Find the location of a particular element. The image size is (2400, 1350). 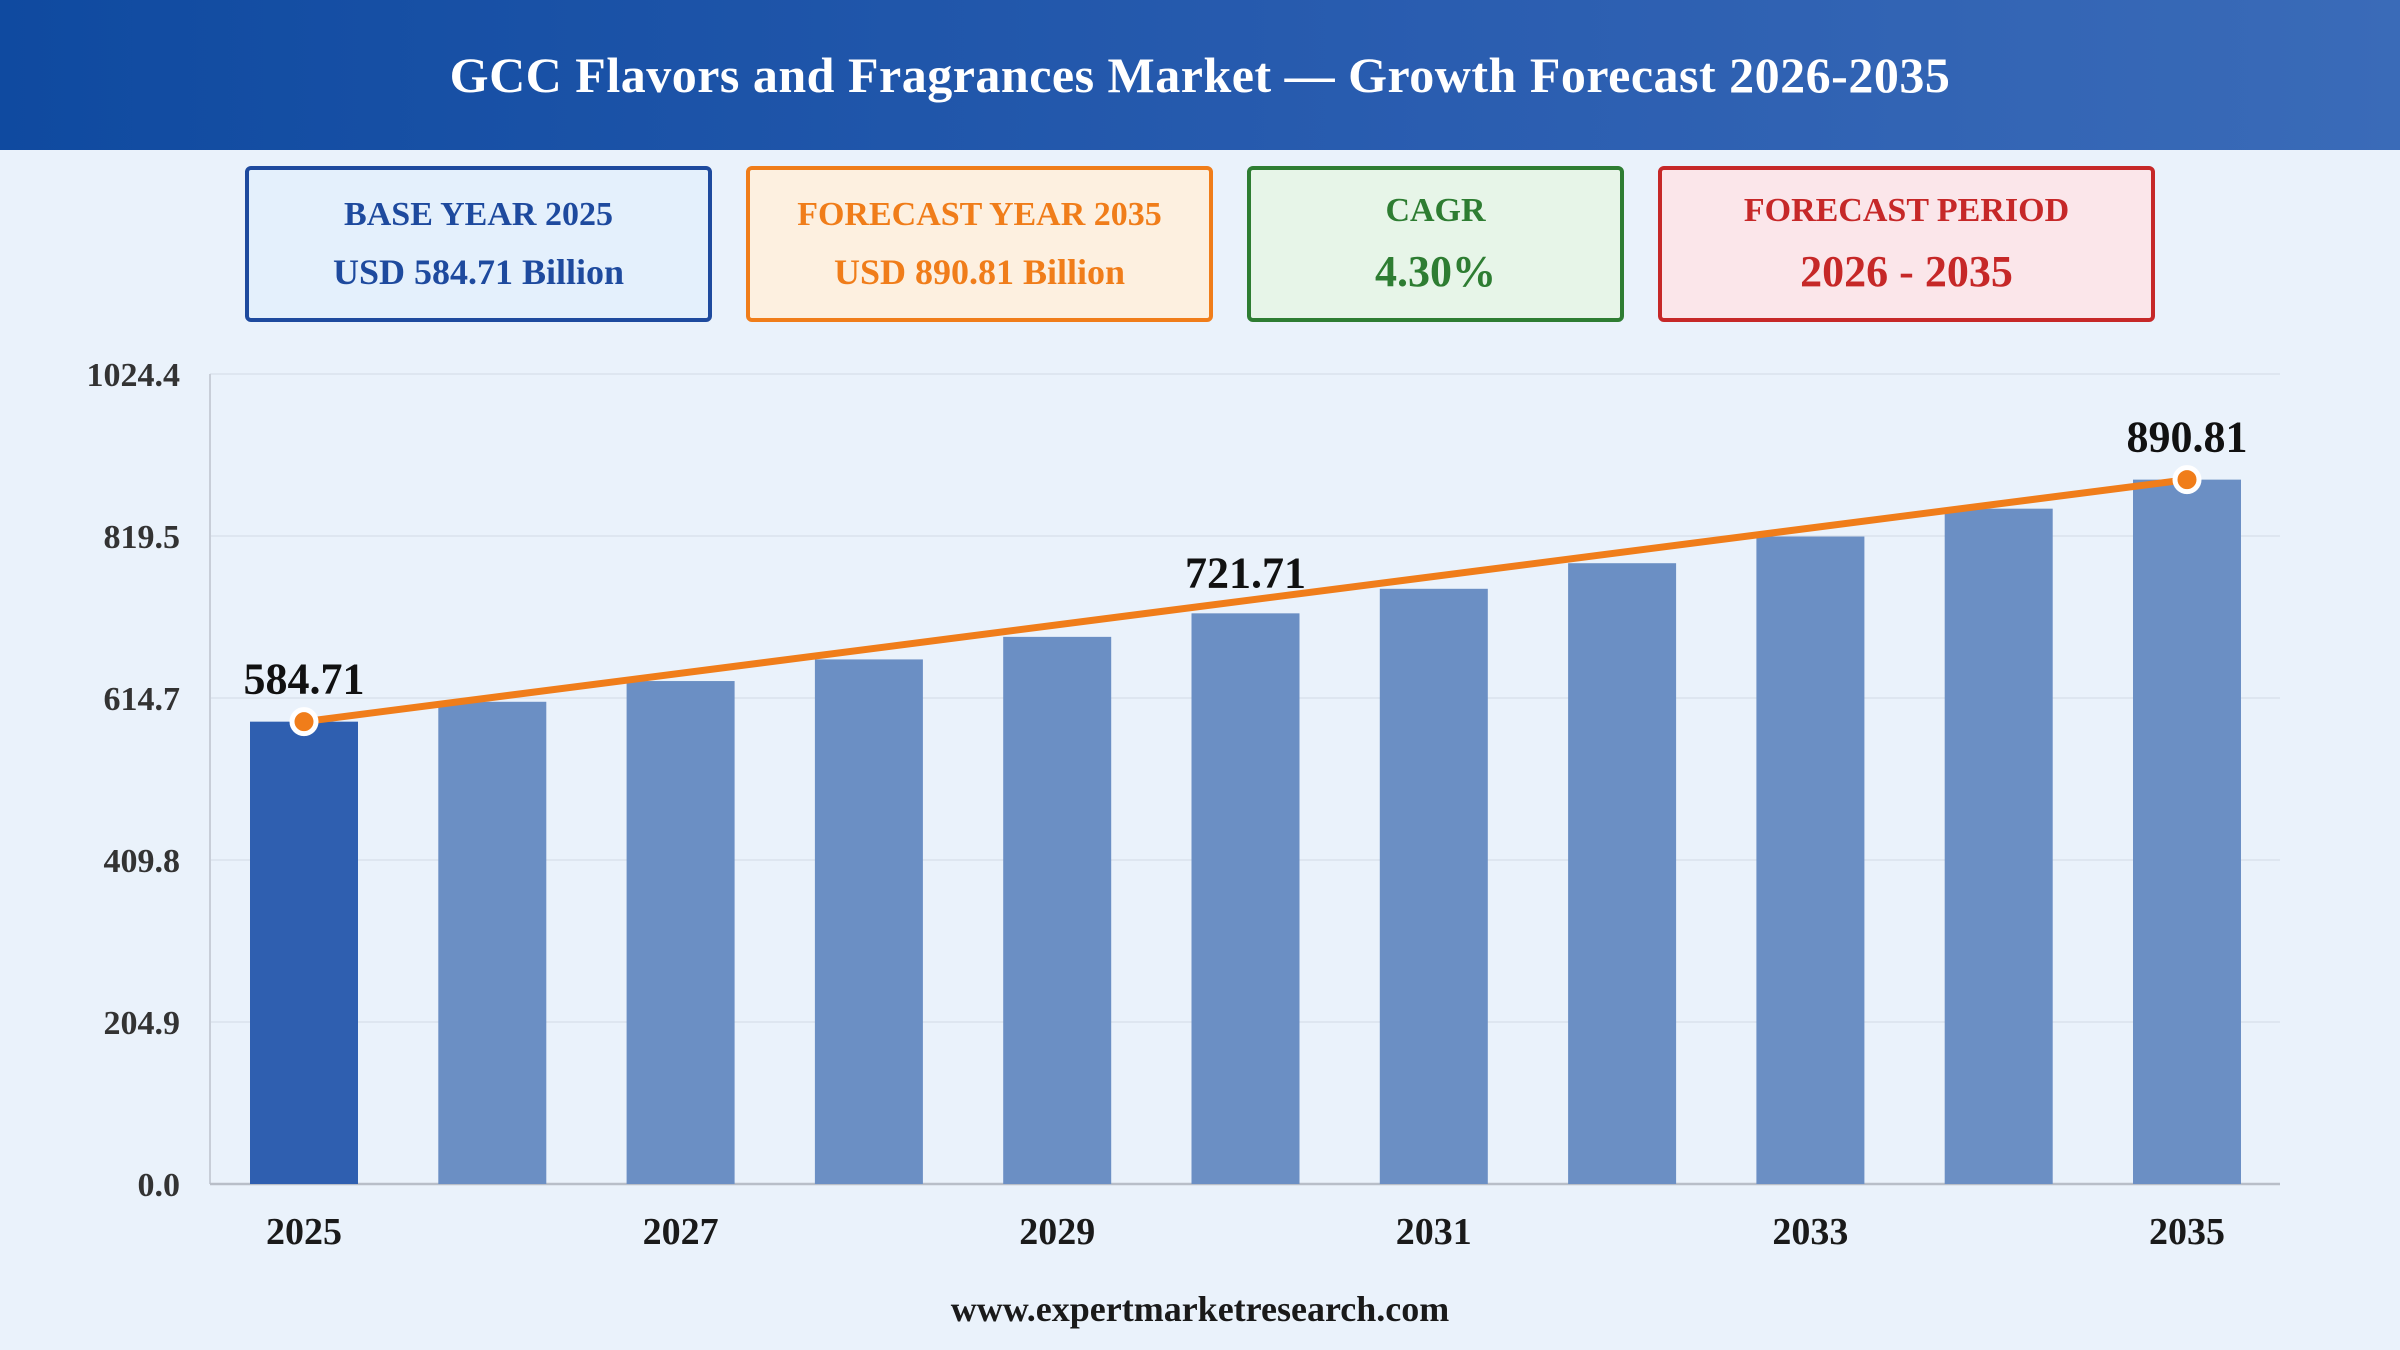

base-year-label: BASE YEAR 2025 is located at coordinates (478, 214).